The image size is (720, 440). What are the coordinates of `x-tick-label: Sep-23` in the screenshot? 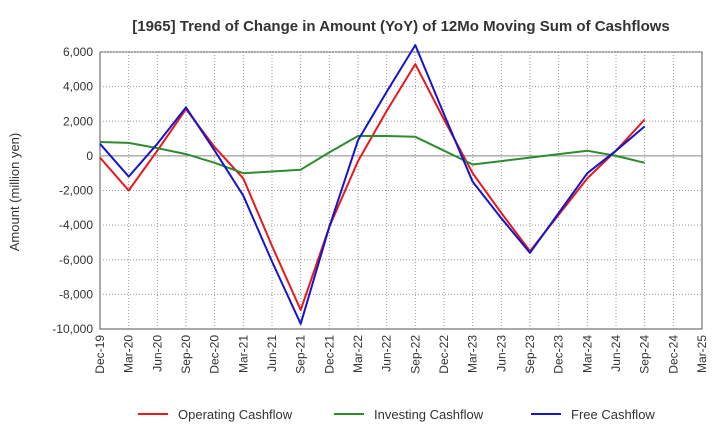 It's located at (530, 354).